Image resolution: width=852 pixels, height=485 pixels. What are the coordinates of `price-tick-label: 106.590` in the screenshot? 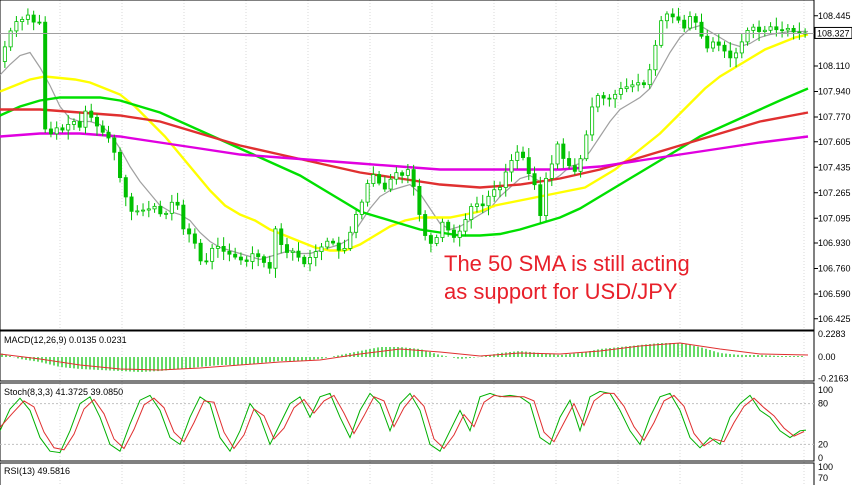 It's located at (834, 294).